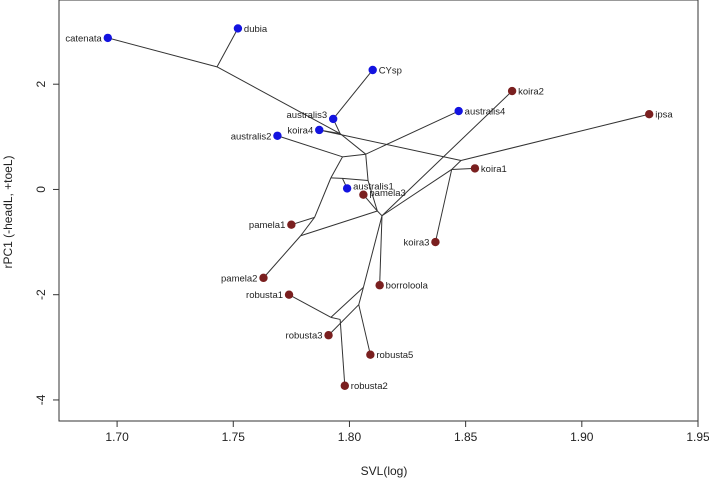 This screenshot has height=480, width=709. Describe the element at coordinates (350, 437) in the screenshot. I see `x-tick-label: 1.80` at that location.